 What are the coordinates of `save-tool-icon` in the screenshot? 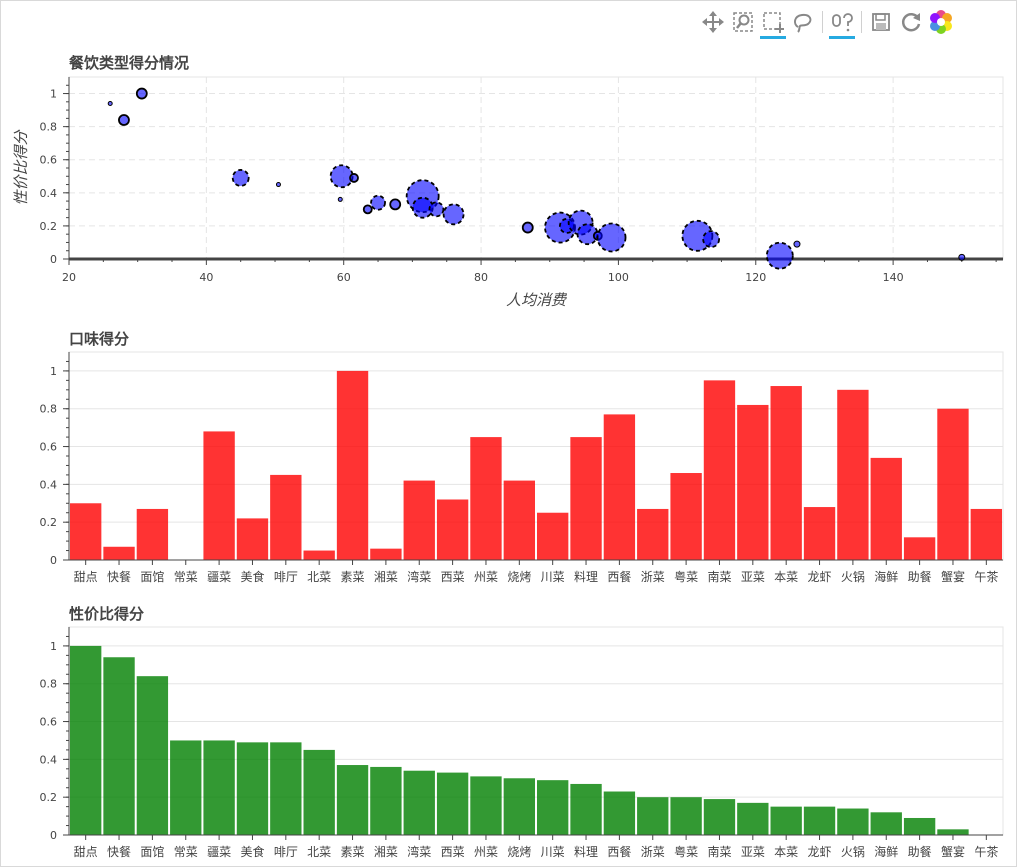 It's located at (881, 22).